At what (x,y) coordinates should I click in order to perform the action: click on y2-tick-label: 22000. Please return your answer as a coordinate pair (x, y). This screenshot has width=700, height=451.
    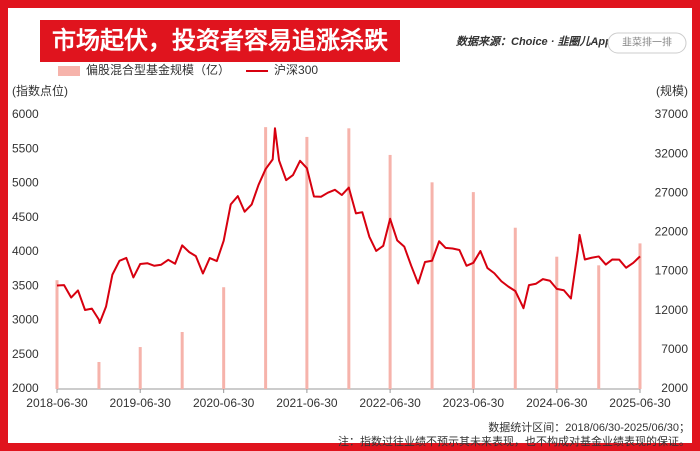
    Looking at the image, I should click on (672, 232).